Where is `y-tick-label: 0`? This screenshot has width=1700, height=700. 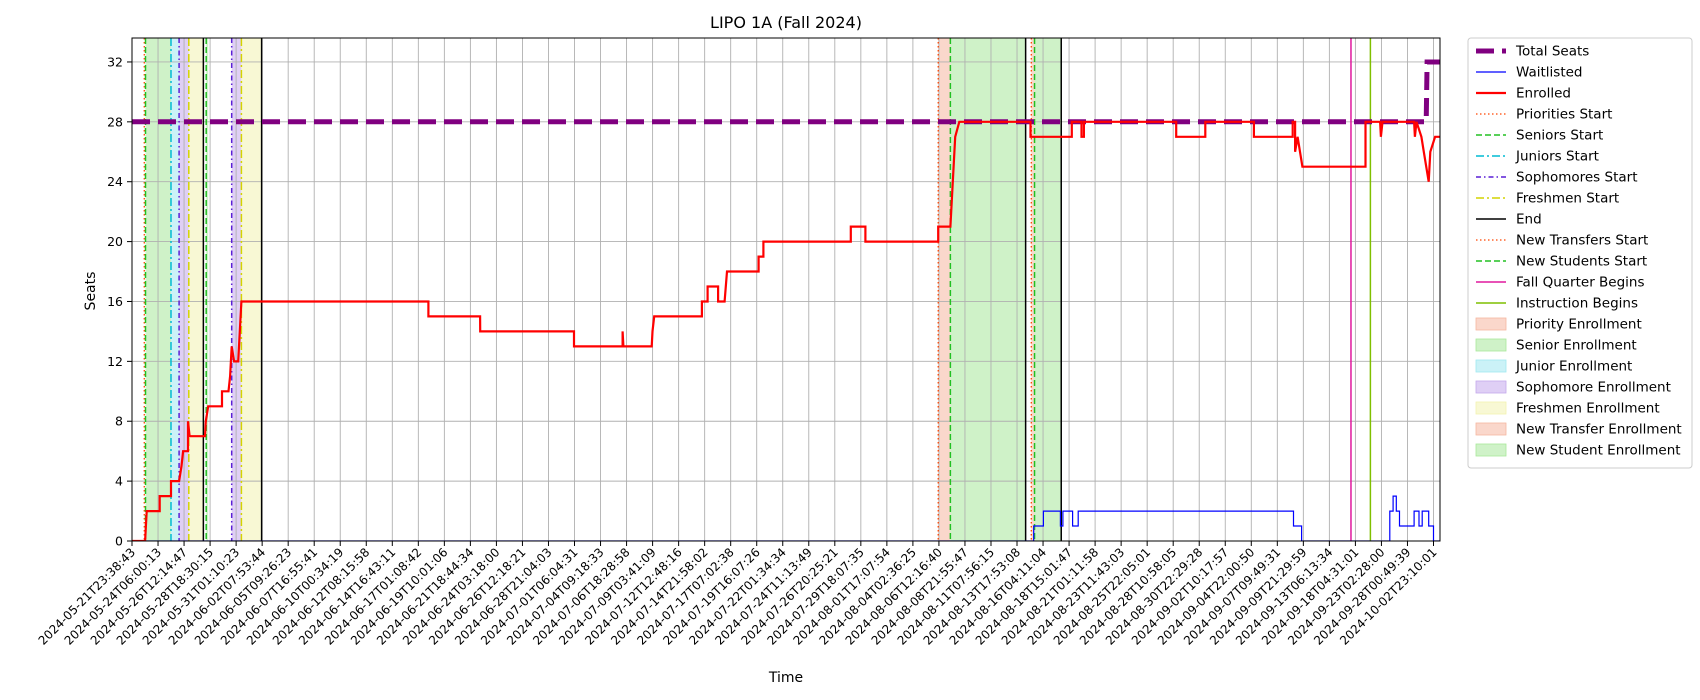
y-tick-label: 0 is located at coordinates (119, 541).